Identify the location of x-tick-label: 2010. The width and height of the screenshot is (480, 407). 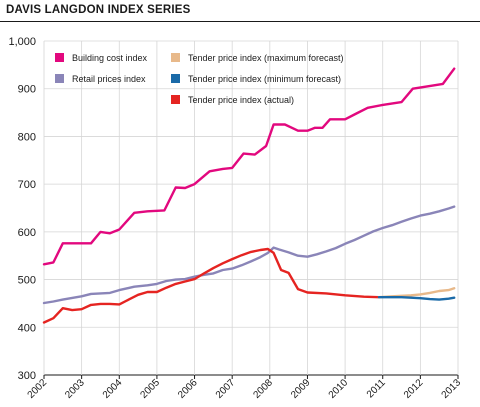
(339, 389).